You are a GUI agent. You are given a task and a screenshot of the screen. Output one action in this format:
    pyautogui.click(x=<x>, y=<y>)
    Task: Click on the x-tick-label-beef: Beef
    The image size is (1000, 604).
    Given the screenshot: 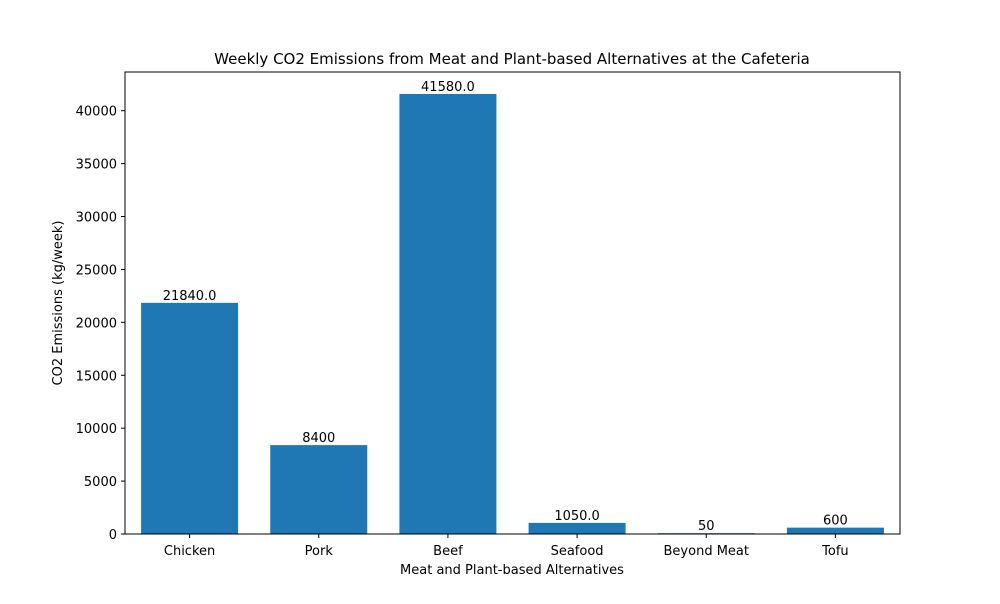 What is the action you would take?
    pyautogui.click(x=448, y=551)
    